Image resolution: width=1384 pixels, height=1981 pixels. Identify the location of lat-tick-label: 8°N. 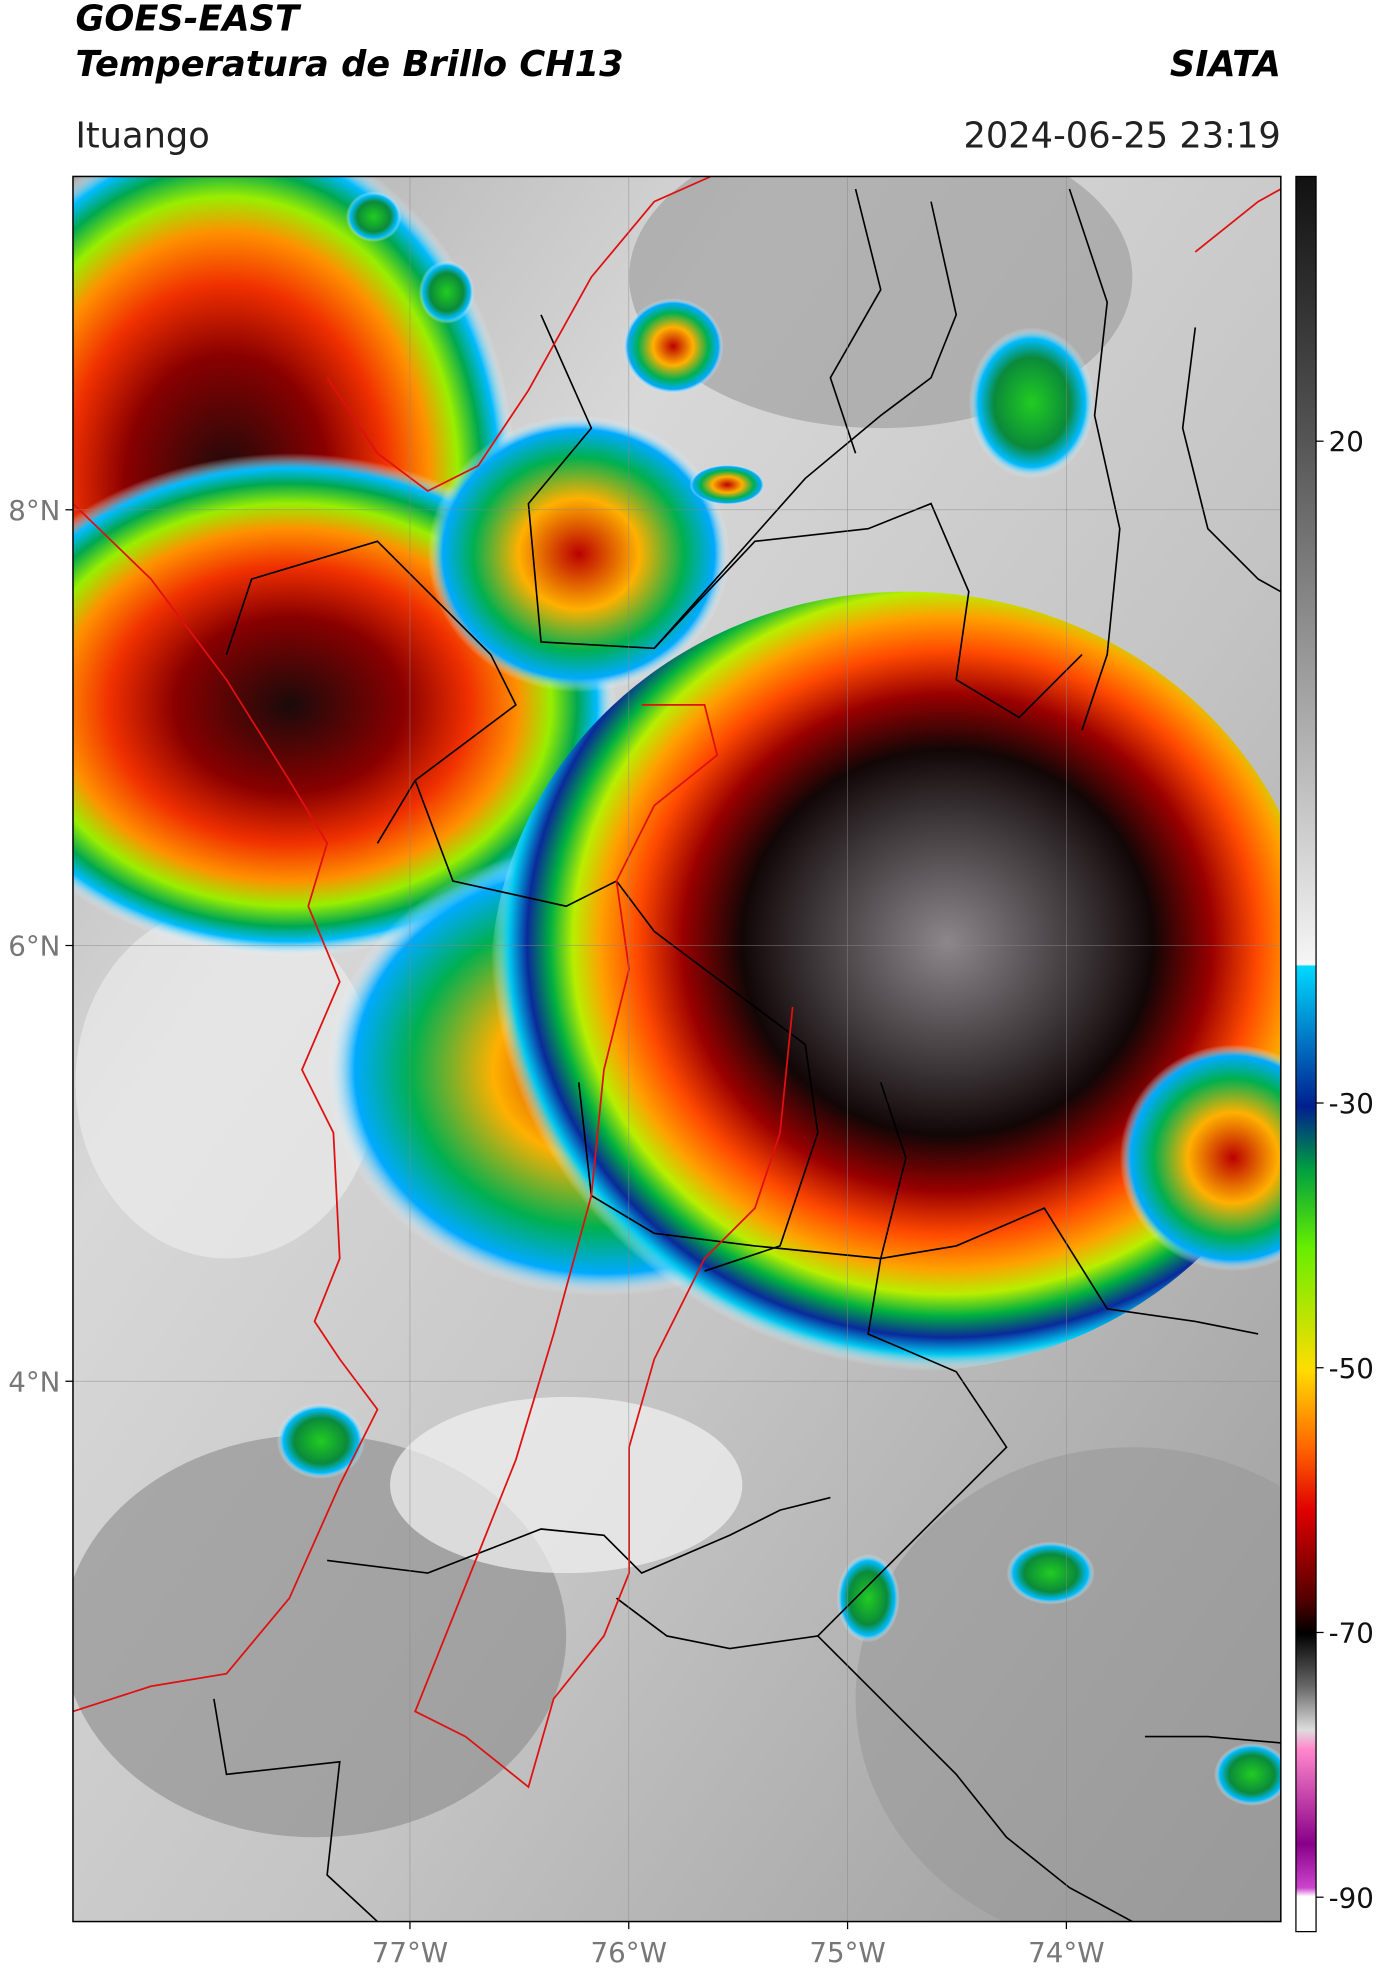
(34, 510).